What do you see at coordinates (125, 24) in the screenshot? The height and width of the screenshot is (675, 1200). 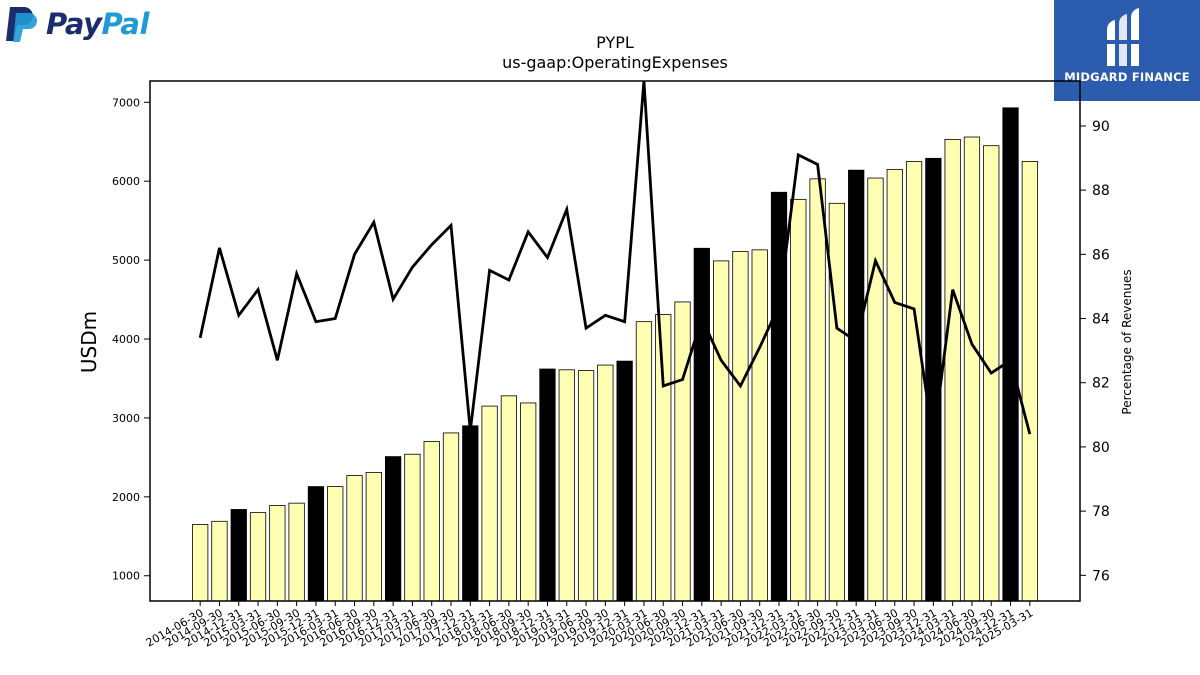 I see `paypal-wordmark-pal: Pal` at bounding box center [125, 24].